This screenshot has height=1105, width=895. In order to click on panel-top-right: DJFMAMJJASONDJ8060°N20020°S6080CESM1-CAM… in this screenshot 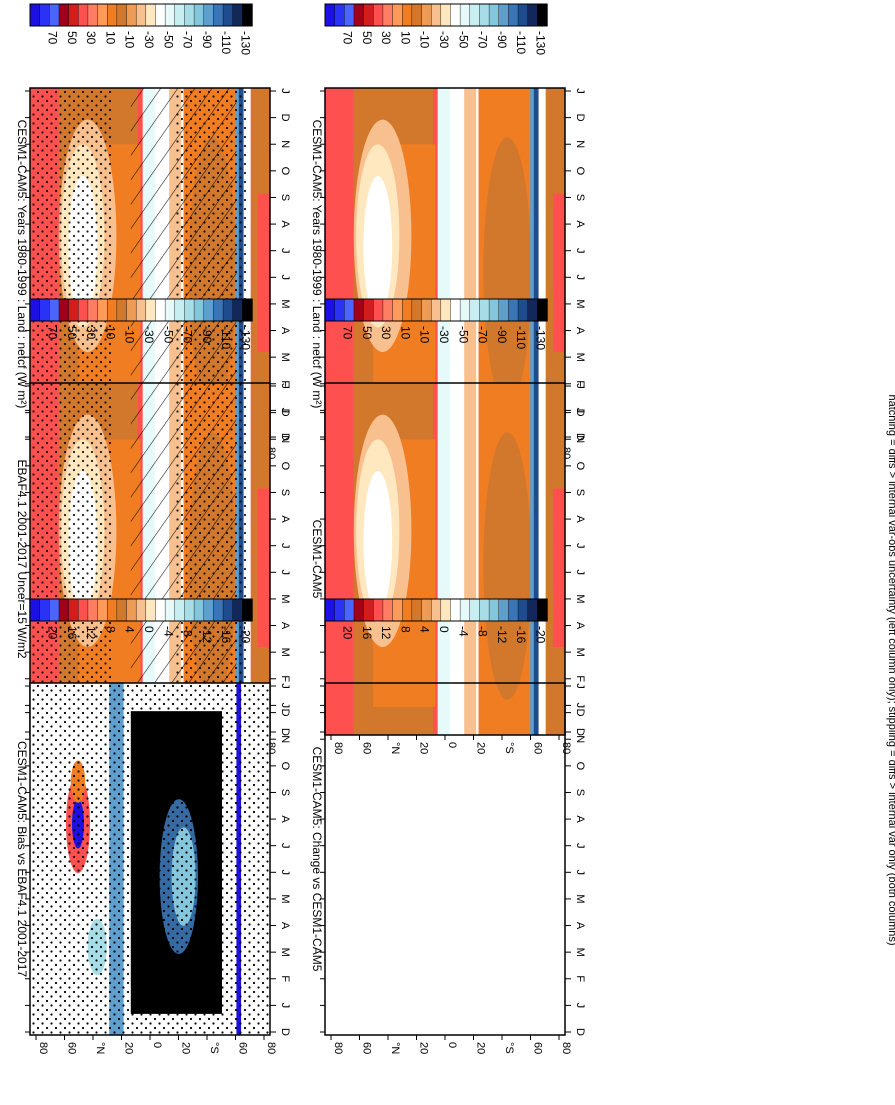, I will do `click(448, 231)`.